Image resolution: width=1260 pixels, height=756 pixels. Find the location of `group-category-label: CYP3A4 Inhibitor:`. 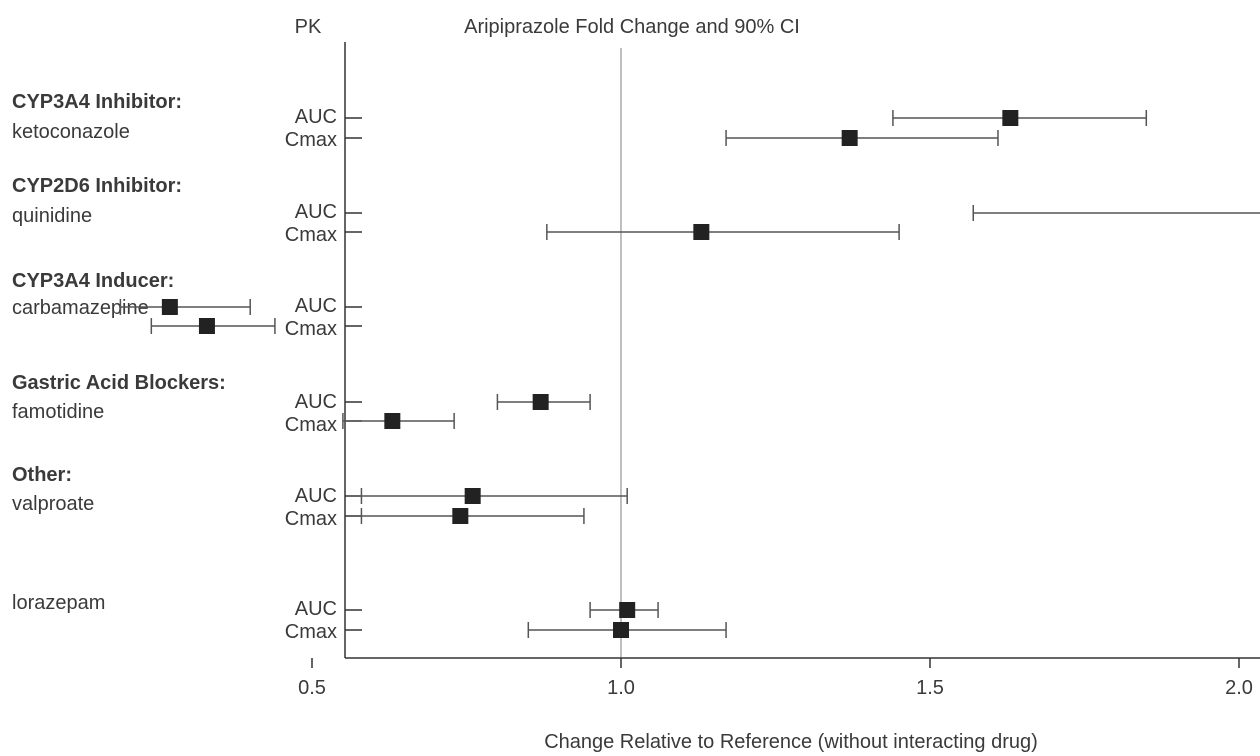

group-category-label: CYP3A4 Inhibitor: is located at coordinates (97, 102).